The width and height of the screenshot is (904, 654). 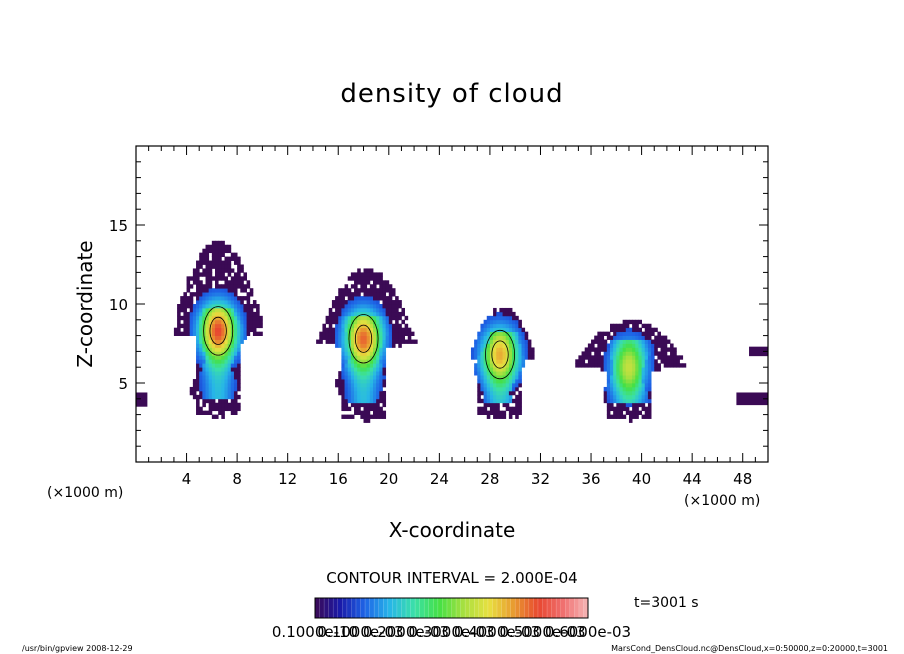 What do you see at coordinates (77, 648) in the screenshot?
I see `footer-left: /usr/bin/gpview 2008-12-29` at bounding box center [77, 648].